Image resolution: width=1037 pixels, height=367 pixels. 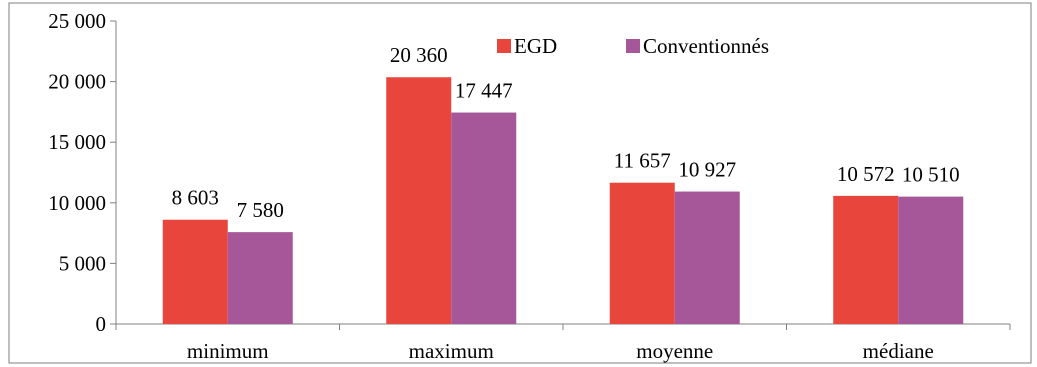 What do you see at coordinates (77, 203) in the screenshot?
I see `y-tick-label: 10 000` at bounding box center [77, 203].